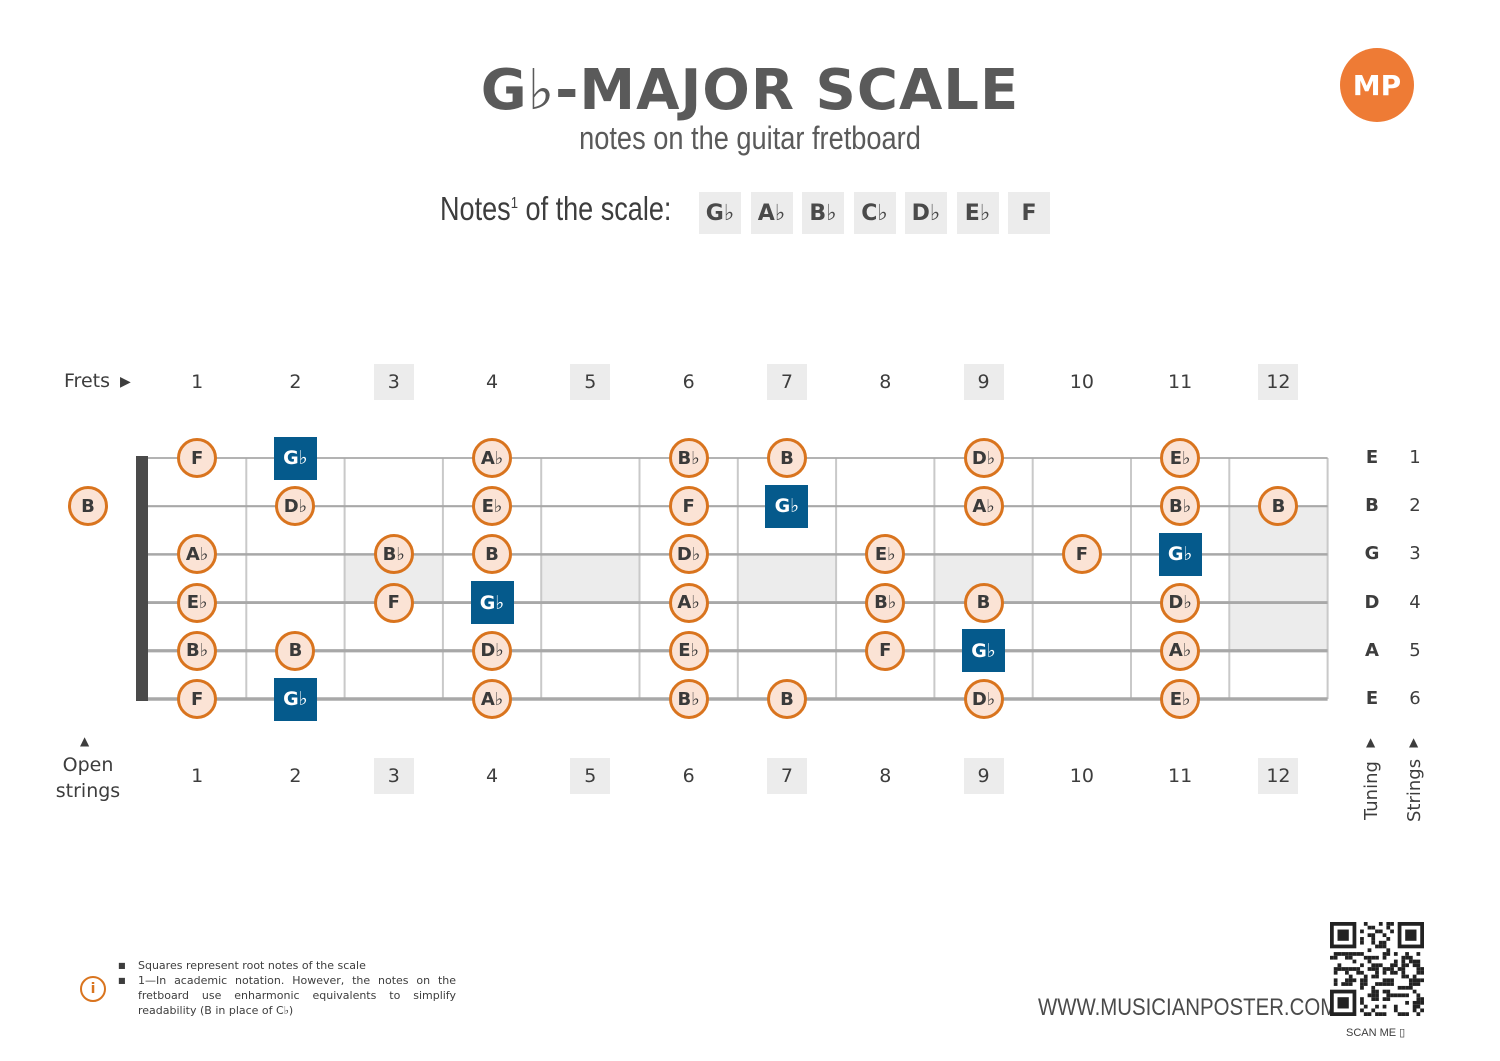  I want to click on footnote-marker: 1, so click(514, 203).